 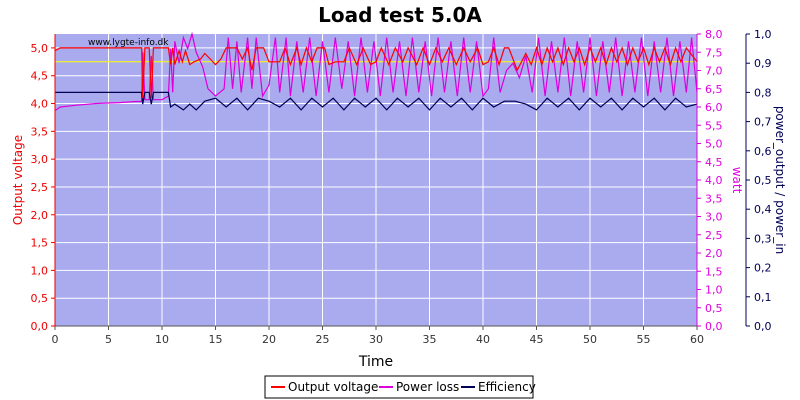 I want to click on y-tick-label-right1: 1,5, so click(x=714, y=271).